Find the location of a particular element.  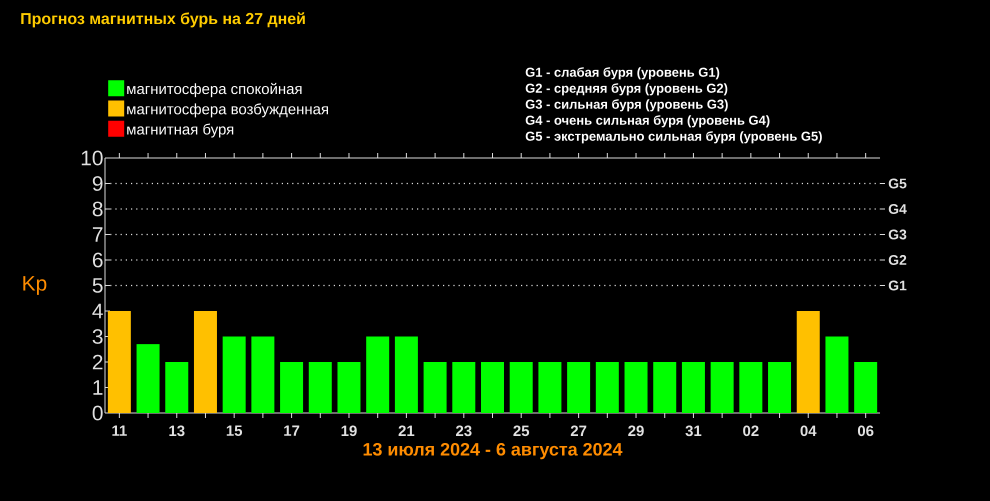

legend-label: магнитосфера возбужденная is located at coordinates (227, 110).